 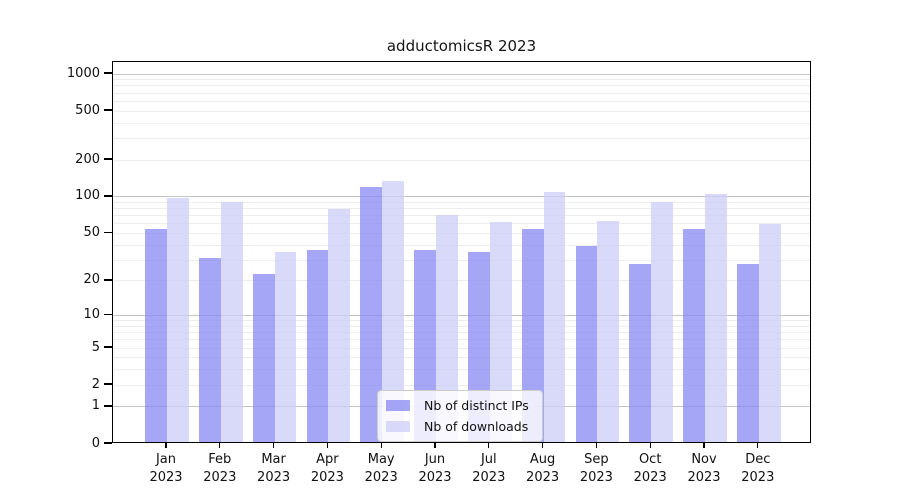 I want to click on bar-downloads-dec, so click(x=769, y=332).